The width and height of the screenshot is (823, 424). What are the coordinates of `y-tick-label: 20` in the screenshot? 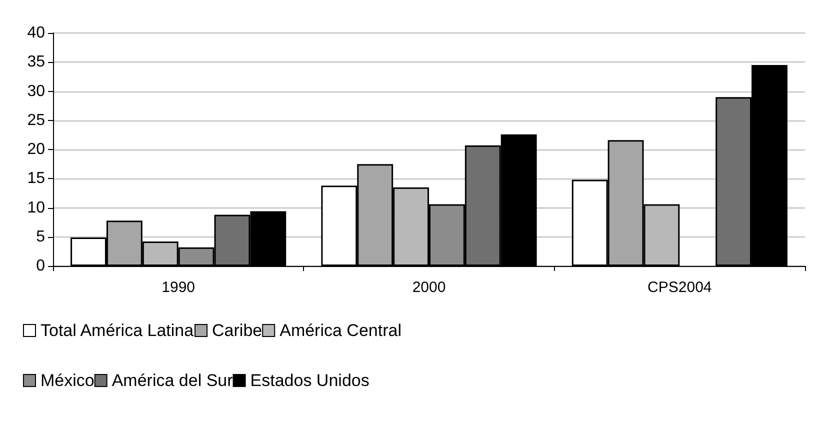 It's located at (36, 149).